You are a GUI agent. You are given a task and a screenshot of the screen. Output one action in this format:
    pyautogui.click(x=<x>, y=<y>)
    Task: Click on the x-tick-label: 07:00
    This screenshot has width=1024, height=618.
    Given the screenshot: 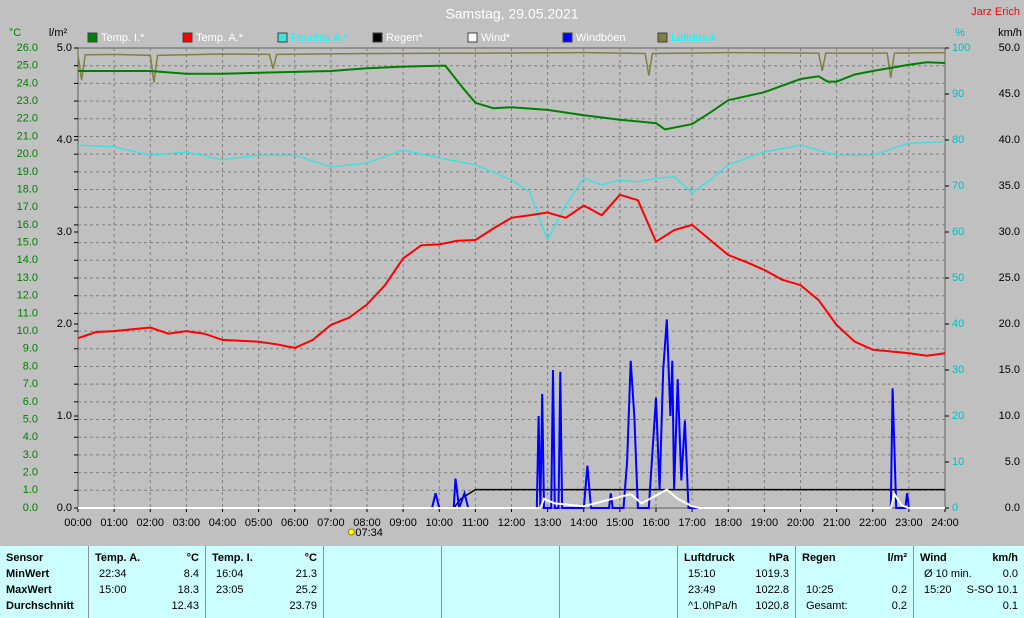 What is the action you would take?
    pyautogui.click(x=331, y=523)
    